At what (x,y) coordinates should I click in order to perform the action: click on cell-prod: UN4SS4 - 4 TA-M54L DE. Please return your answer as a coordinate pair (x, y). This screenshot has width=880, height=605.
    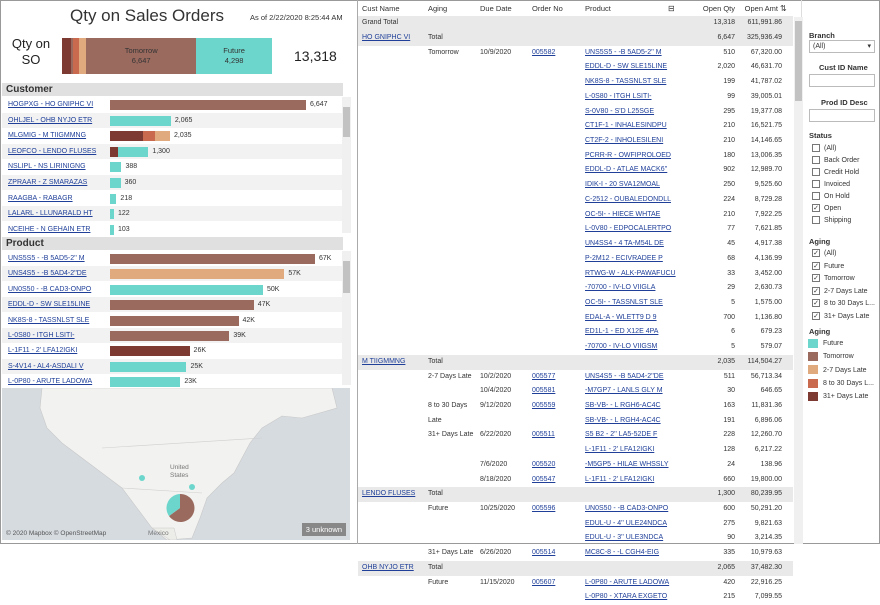
    Looking at the image, I should click on (624, 244).